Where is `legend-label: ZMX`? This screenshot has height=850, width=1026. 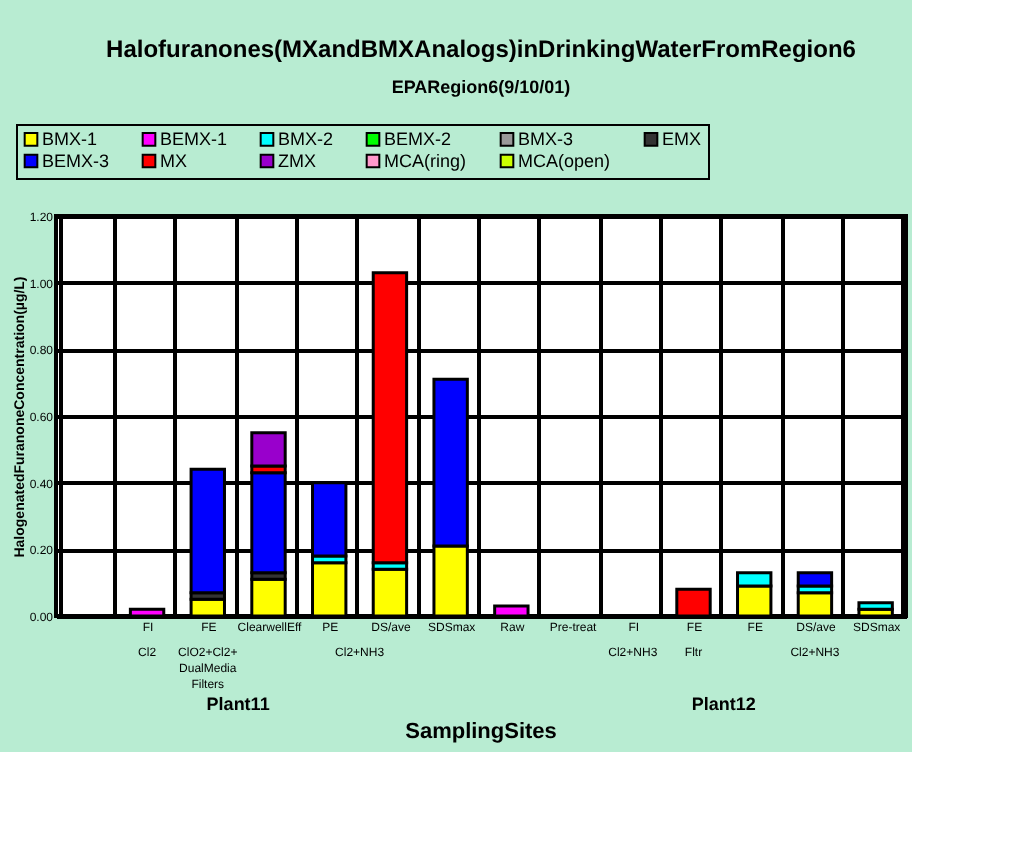 legend-label: ZMX is located at coordinates (297, 161).